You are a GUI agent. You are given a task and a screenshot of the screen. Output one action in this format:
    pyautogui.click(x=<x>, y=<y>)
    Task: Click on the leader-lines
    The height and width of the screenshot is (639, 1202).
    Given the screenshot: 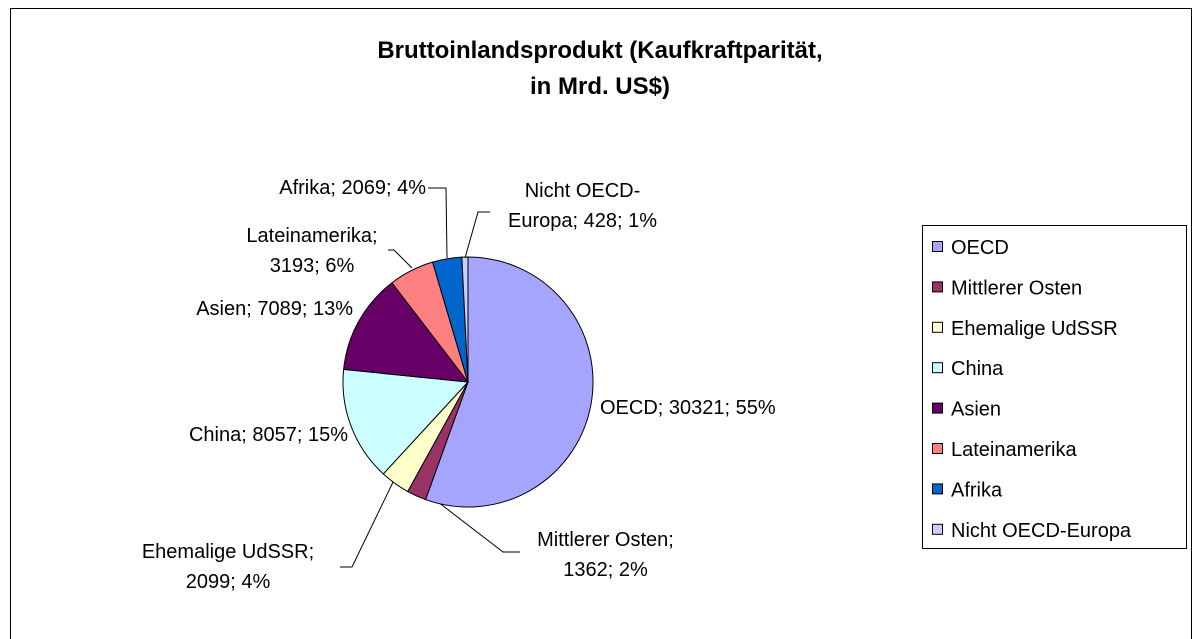 What is the action you would take?
    pyautogui.click(x=430, y=377)
    